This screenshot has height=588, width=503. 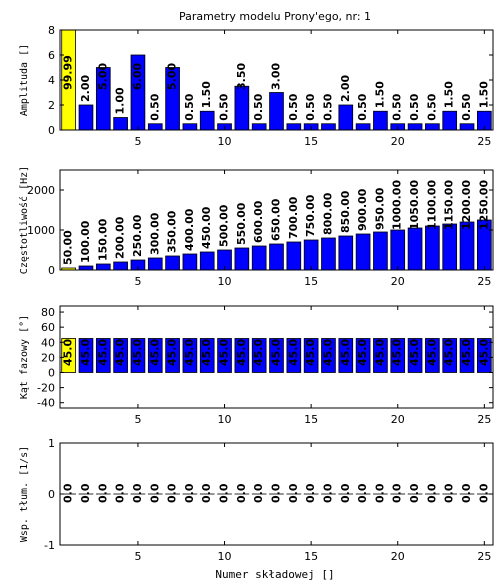 What do you see at coordinates (51, 494) in the screenshot?
I see `y-tick-label: 0` at bounding box center [51, 494].